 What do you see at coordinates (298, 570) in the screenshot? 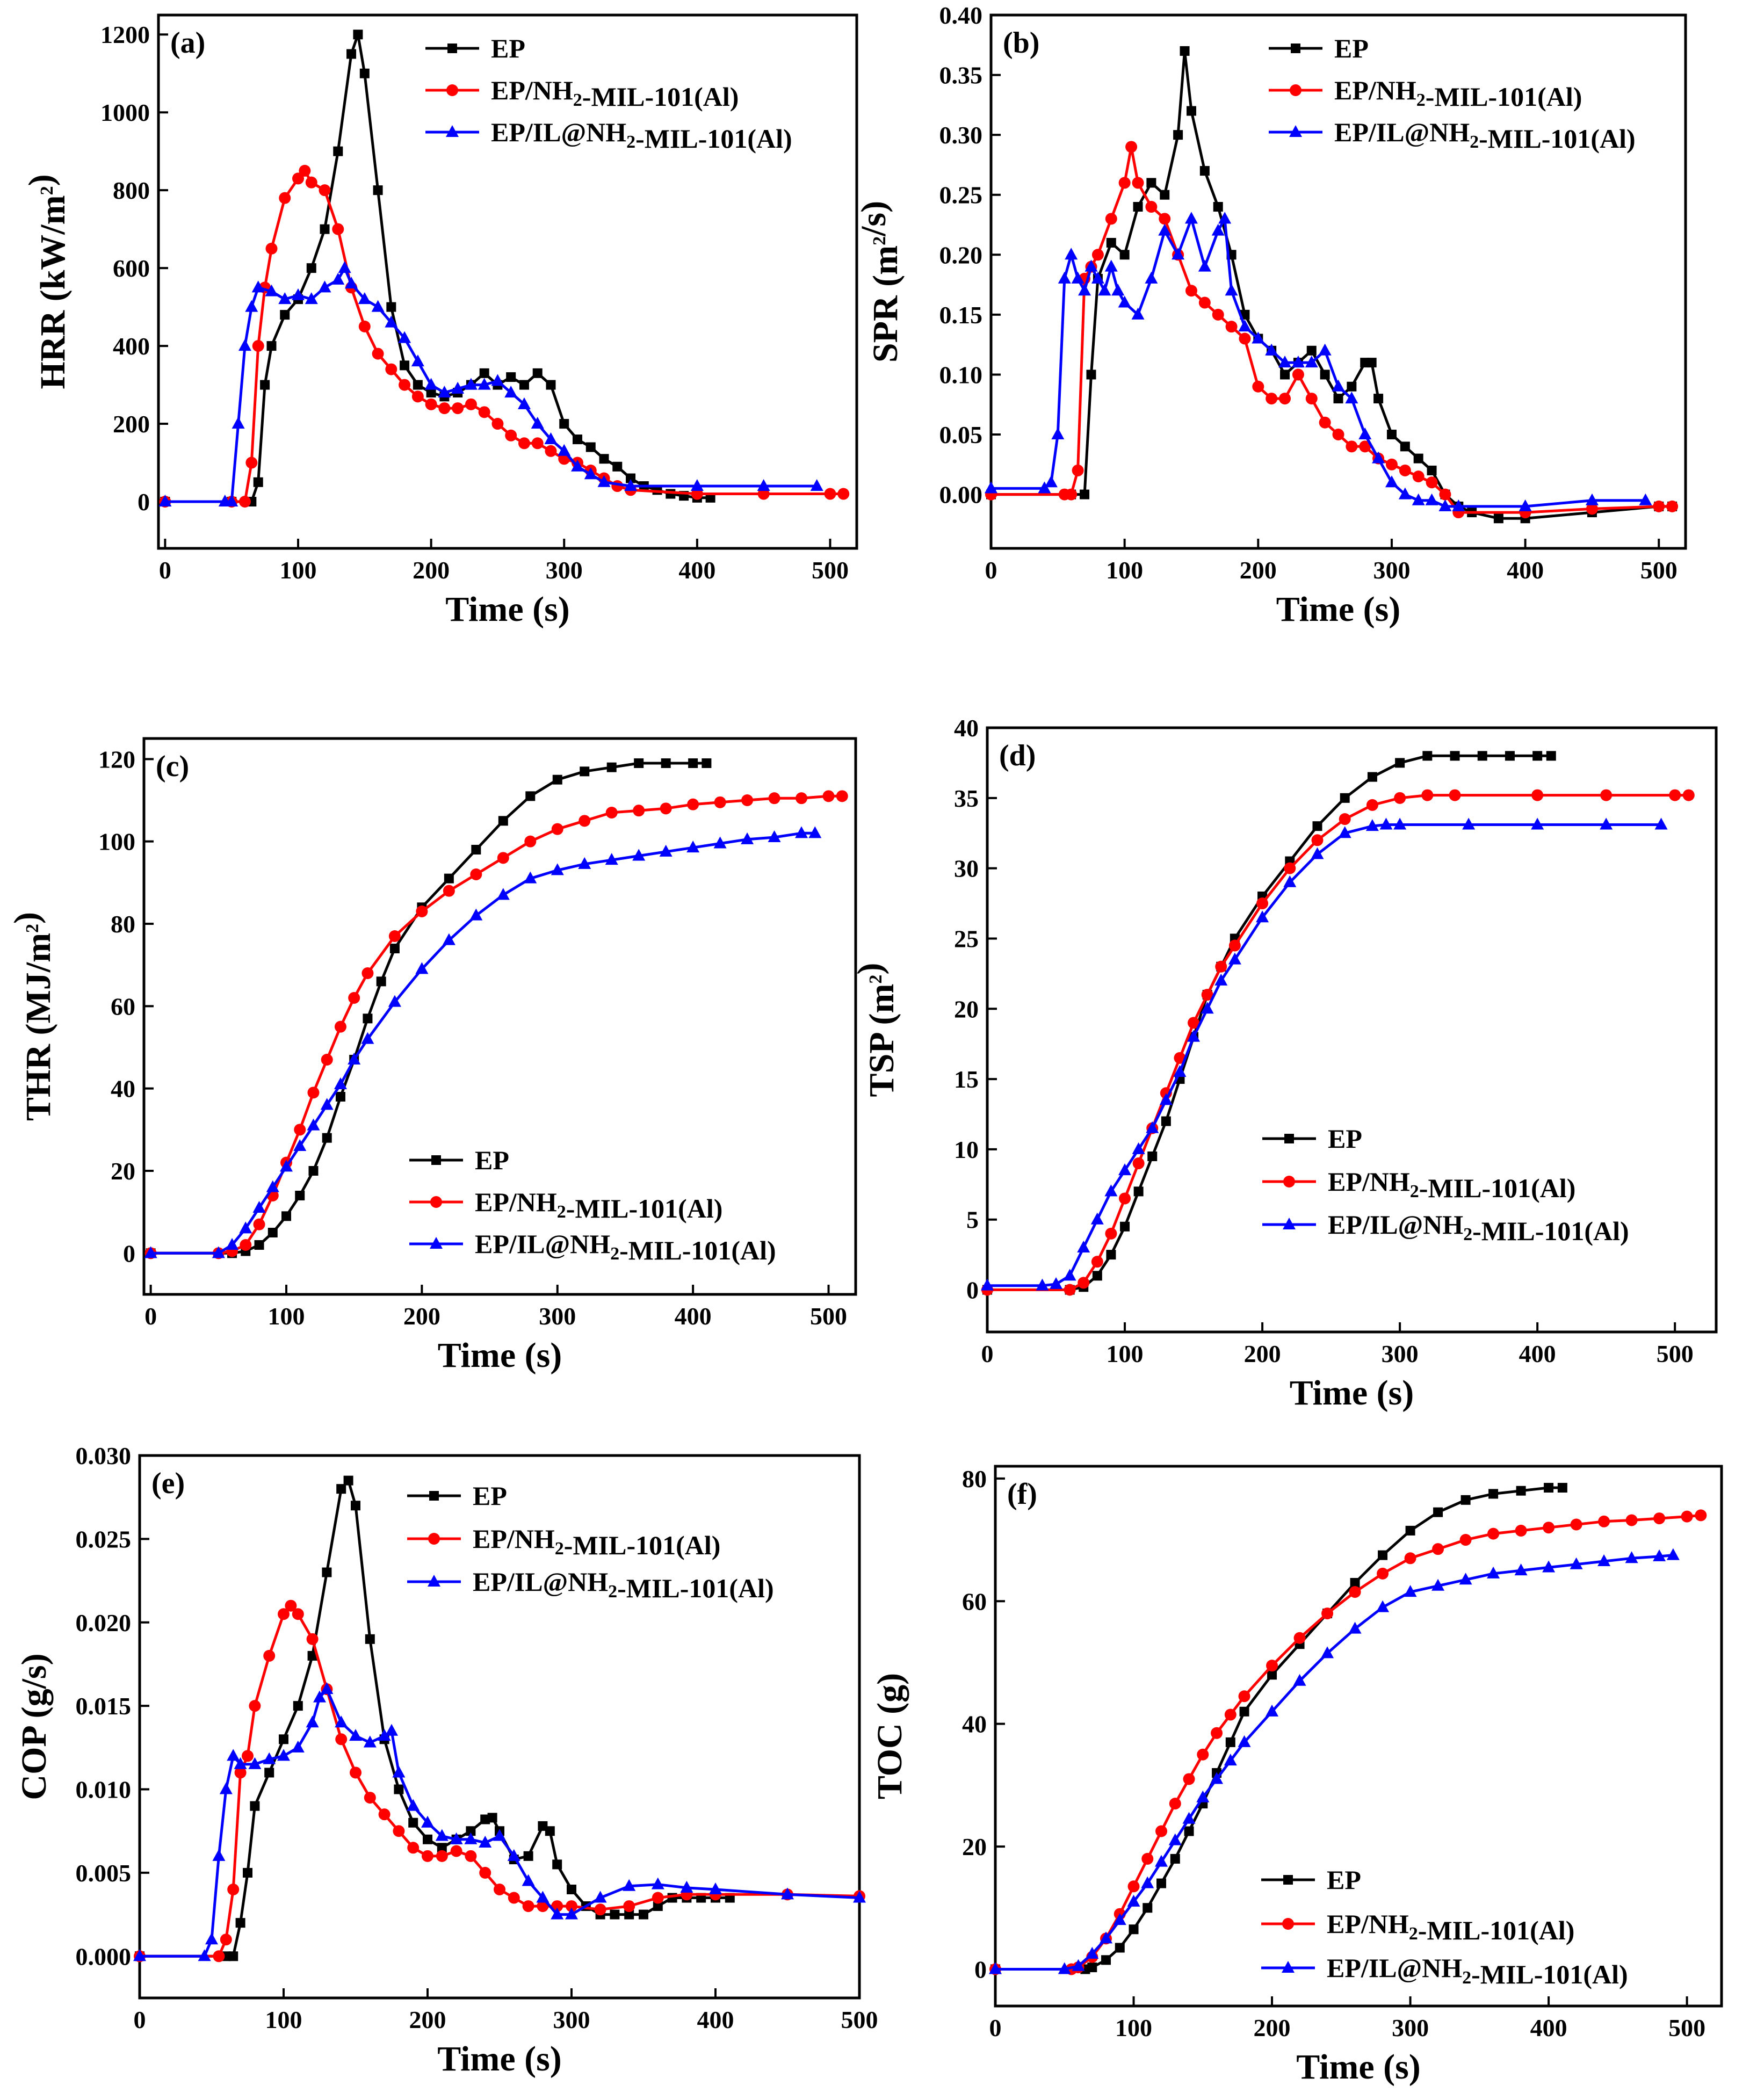
I see `x-tick-label-a-1: 100` at bounding box center [298, 570].